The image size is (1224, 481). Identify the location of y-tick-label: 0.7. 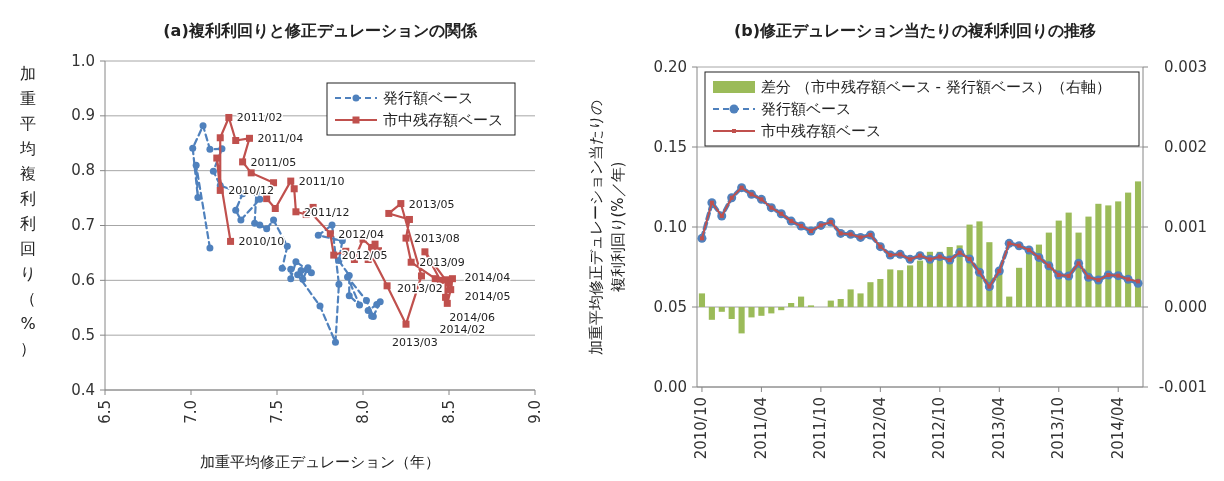
(83, 225).